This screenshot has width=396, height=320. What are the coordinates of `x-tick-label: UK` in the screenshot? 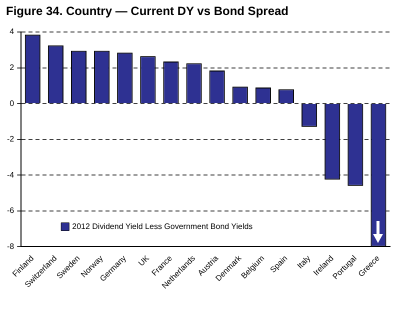 It's located at (144, 260).